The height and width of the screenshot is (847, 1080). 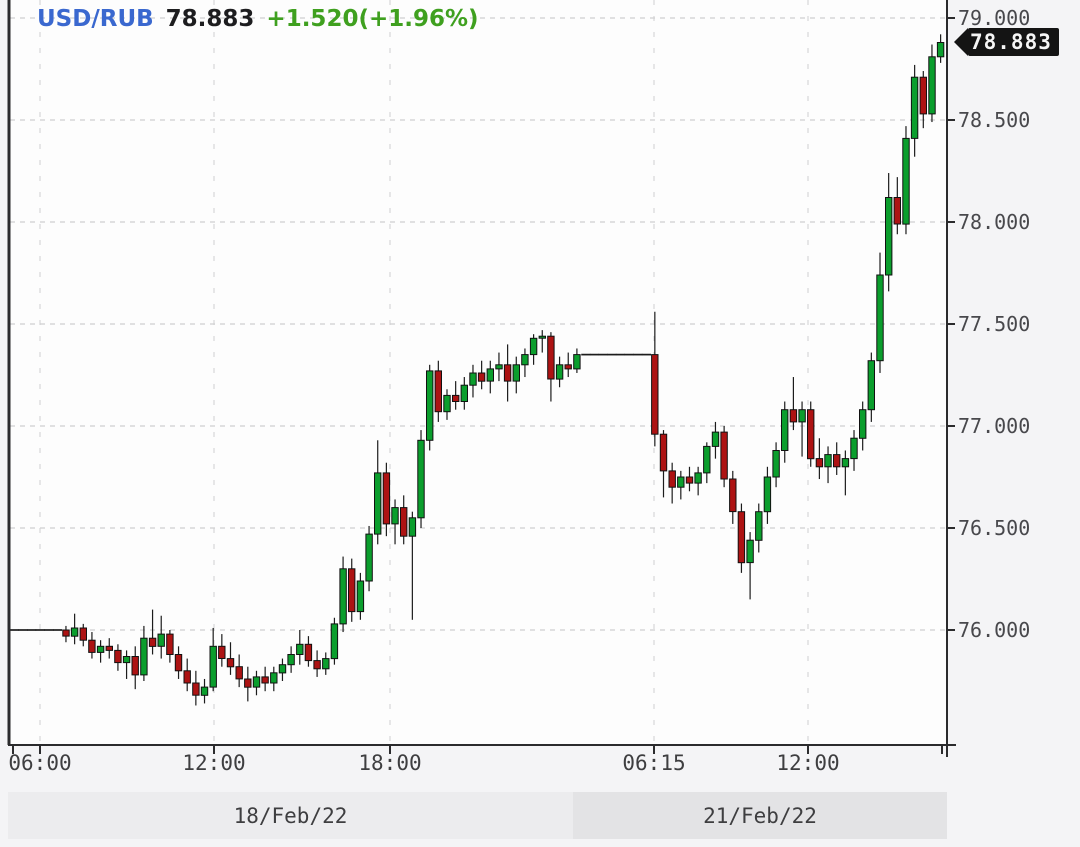 What do you see at coordinates (372, 19) in the screenshot?
I see `ticker-change: +1.520(+1.96%)` at bounding box center [372, 19].